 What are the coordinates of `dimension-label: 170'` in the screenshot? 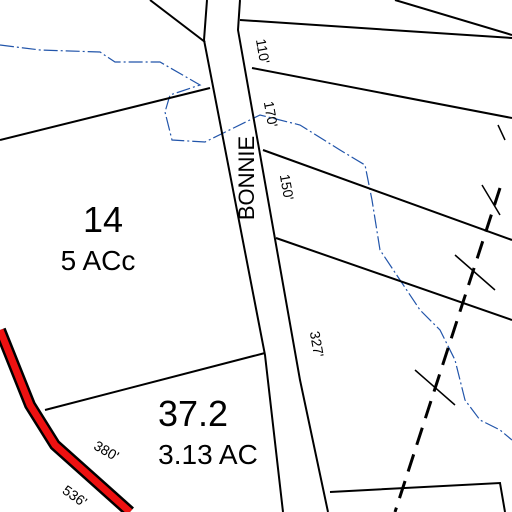 It's located at (271, 114).